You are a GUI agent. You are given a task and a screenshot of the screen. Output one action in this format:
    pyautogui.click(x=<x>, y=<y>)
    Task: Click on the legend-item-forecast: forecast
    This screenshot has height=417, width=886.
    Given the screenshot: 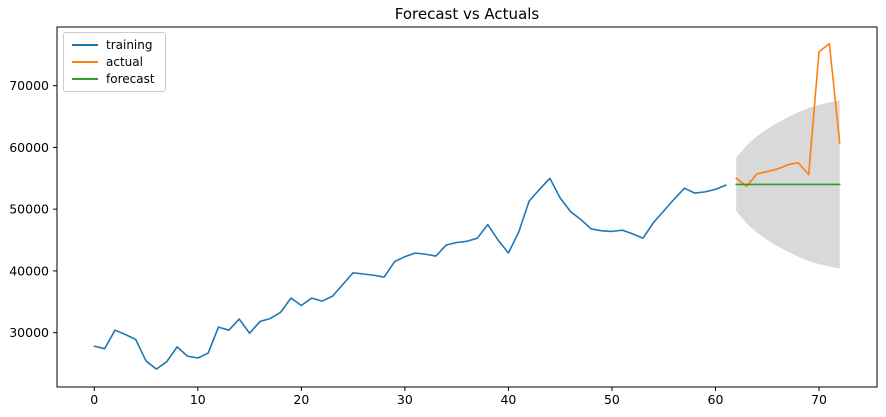 What is the action you would take?
    pyautogui.click(x=113, y=79)
    